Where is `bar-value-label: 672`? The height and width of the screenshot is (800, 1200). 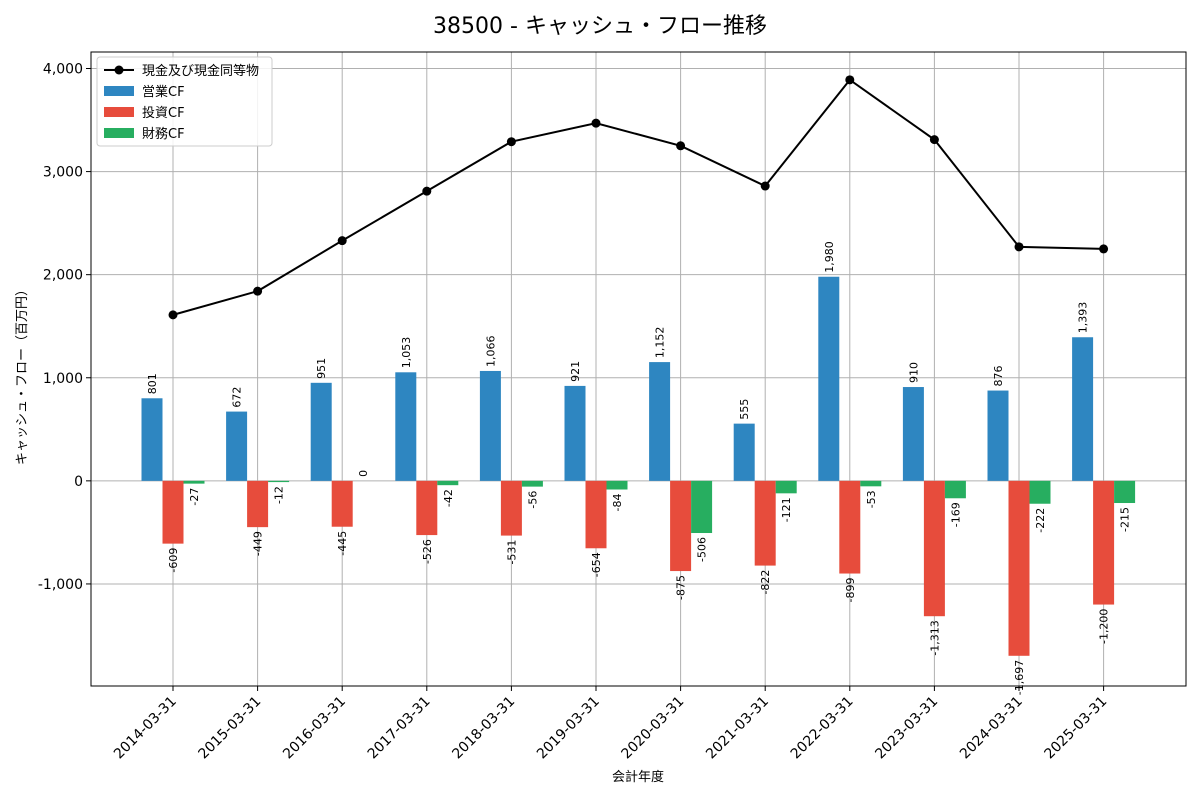
bar-value-label: 672 is located at coordinates (237, 397).